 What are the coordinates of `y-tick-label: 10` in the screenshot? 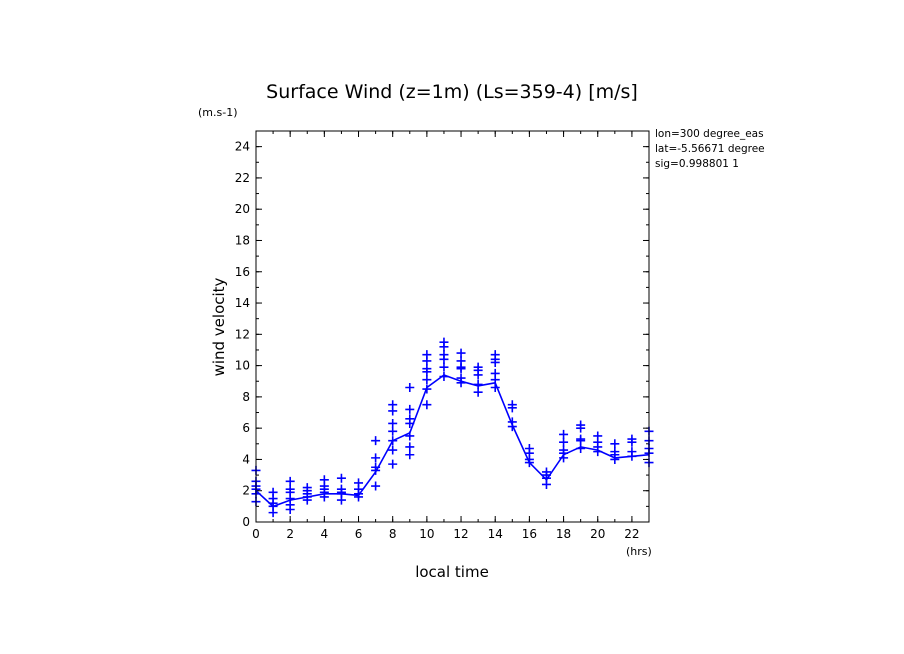 It's located at (242, 366).